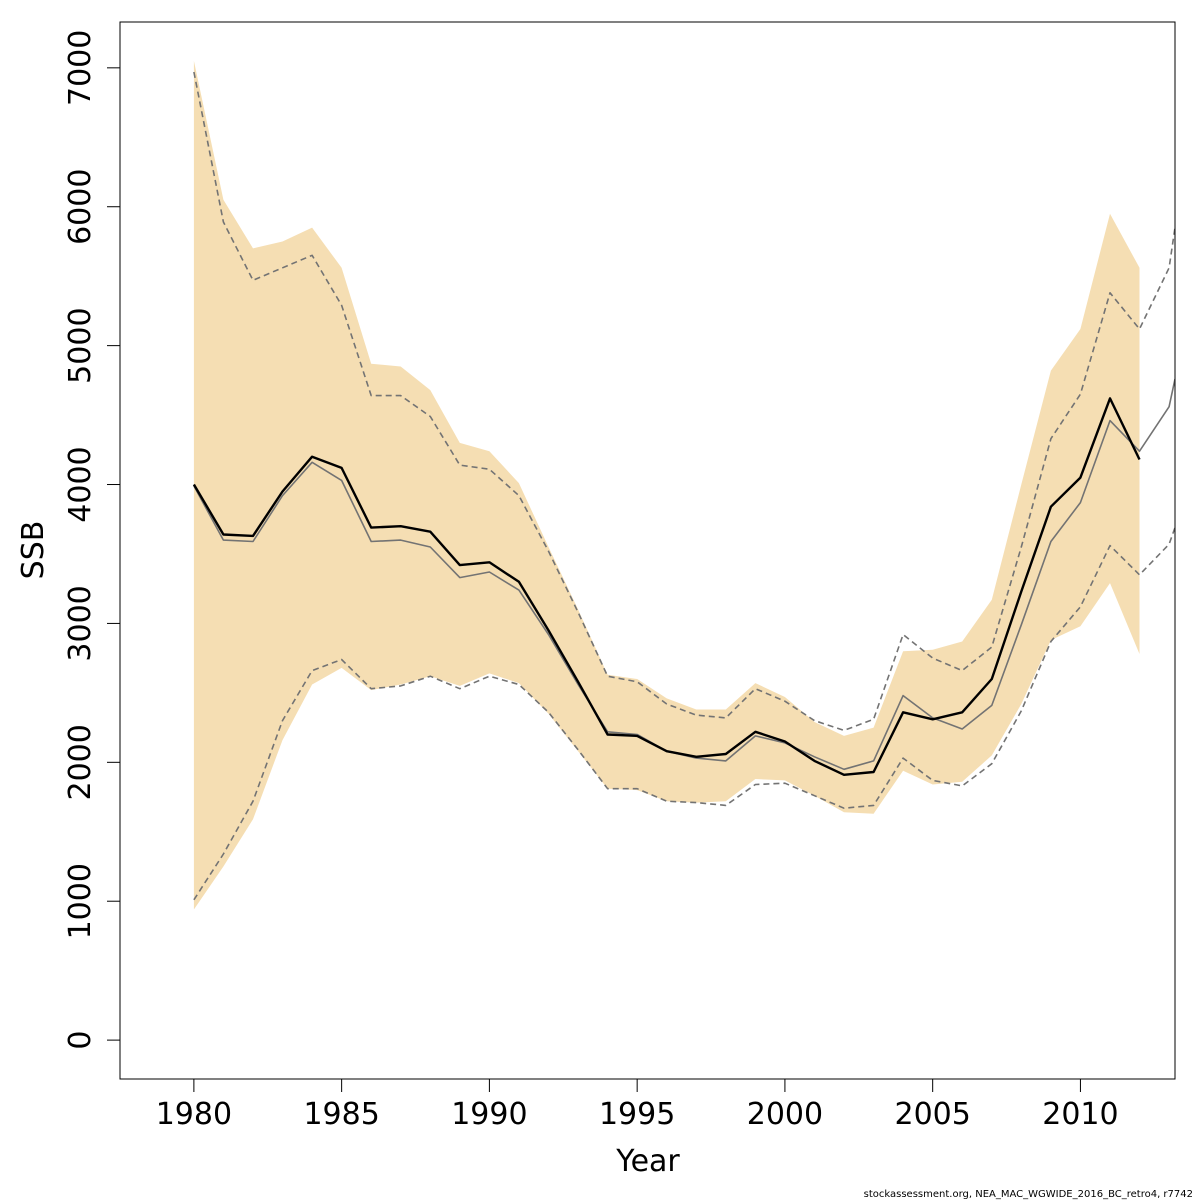 The image size is (1200, 1200). What do you see at coordinates (80, 207) in the screenshot?
I see `y-tick-label: 6000` at bounding box center [80, 207].